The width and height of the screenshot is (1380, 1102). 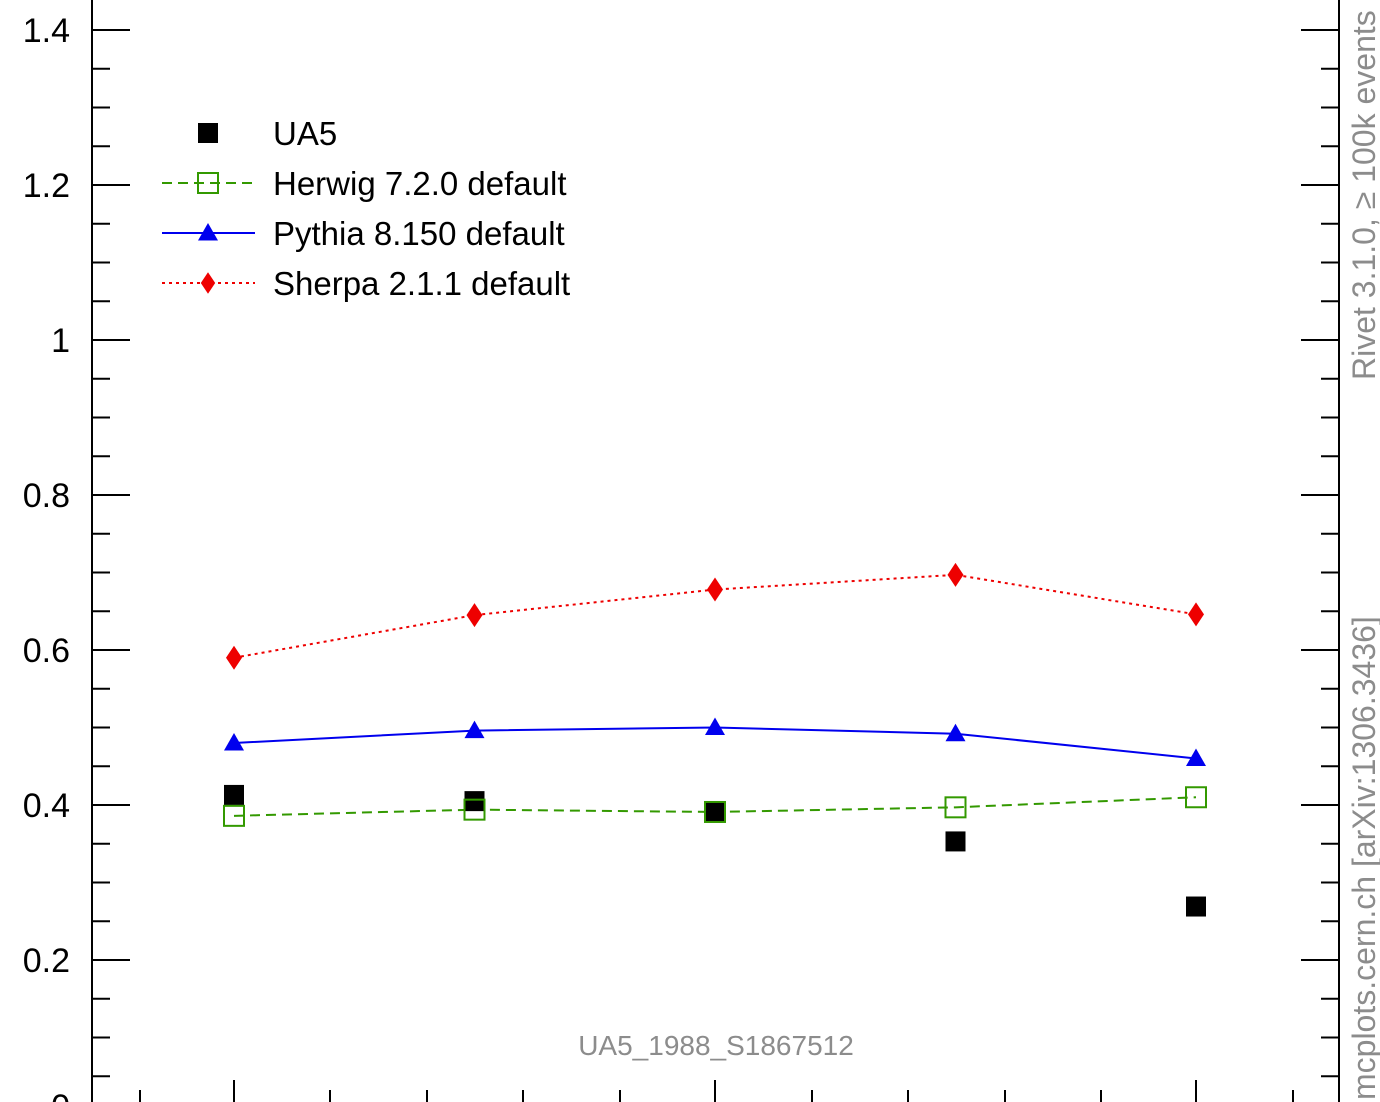 I want to click on y-tick-label: 0.6, so click(x=46, y=651).